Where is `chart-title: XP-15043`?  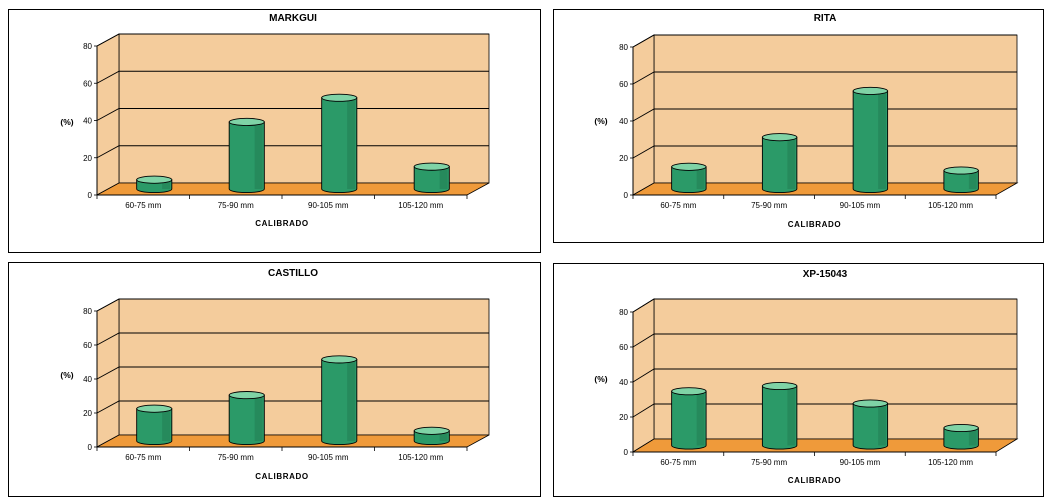 chart-title: XP-15043 is located at coordinates (825, 274).